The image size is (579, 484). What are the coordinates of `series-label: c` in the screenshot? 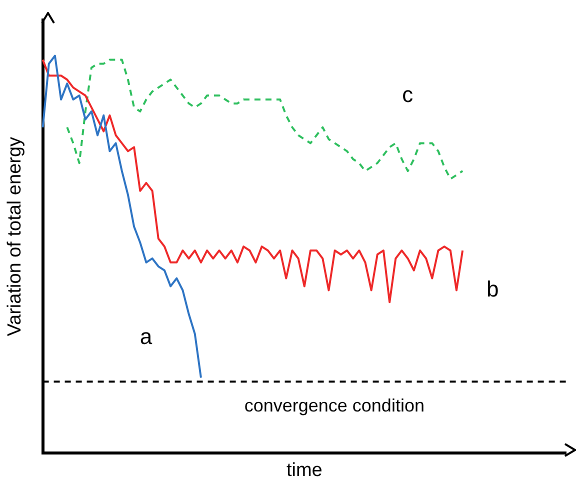 It's located at (408, 95).